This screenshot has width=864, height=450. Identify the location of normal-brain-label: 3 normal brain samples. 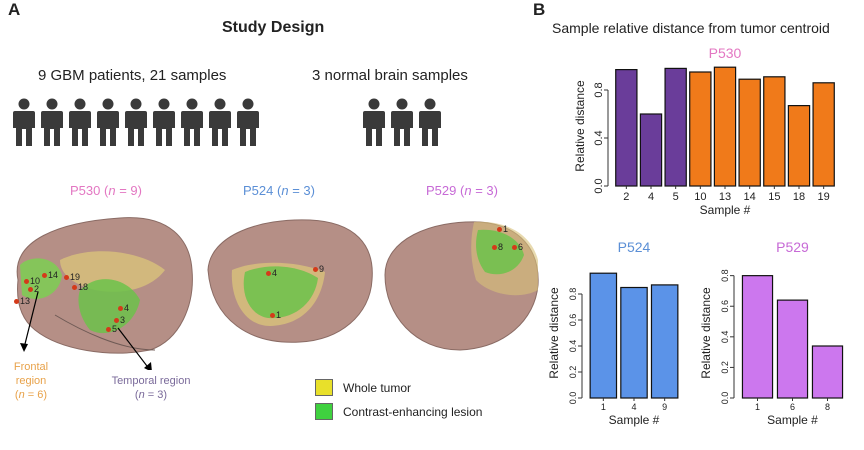
(390, 75).